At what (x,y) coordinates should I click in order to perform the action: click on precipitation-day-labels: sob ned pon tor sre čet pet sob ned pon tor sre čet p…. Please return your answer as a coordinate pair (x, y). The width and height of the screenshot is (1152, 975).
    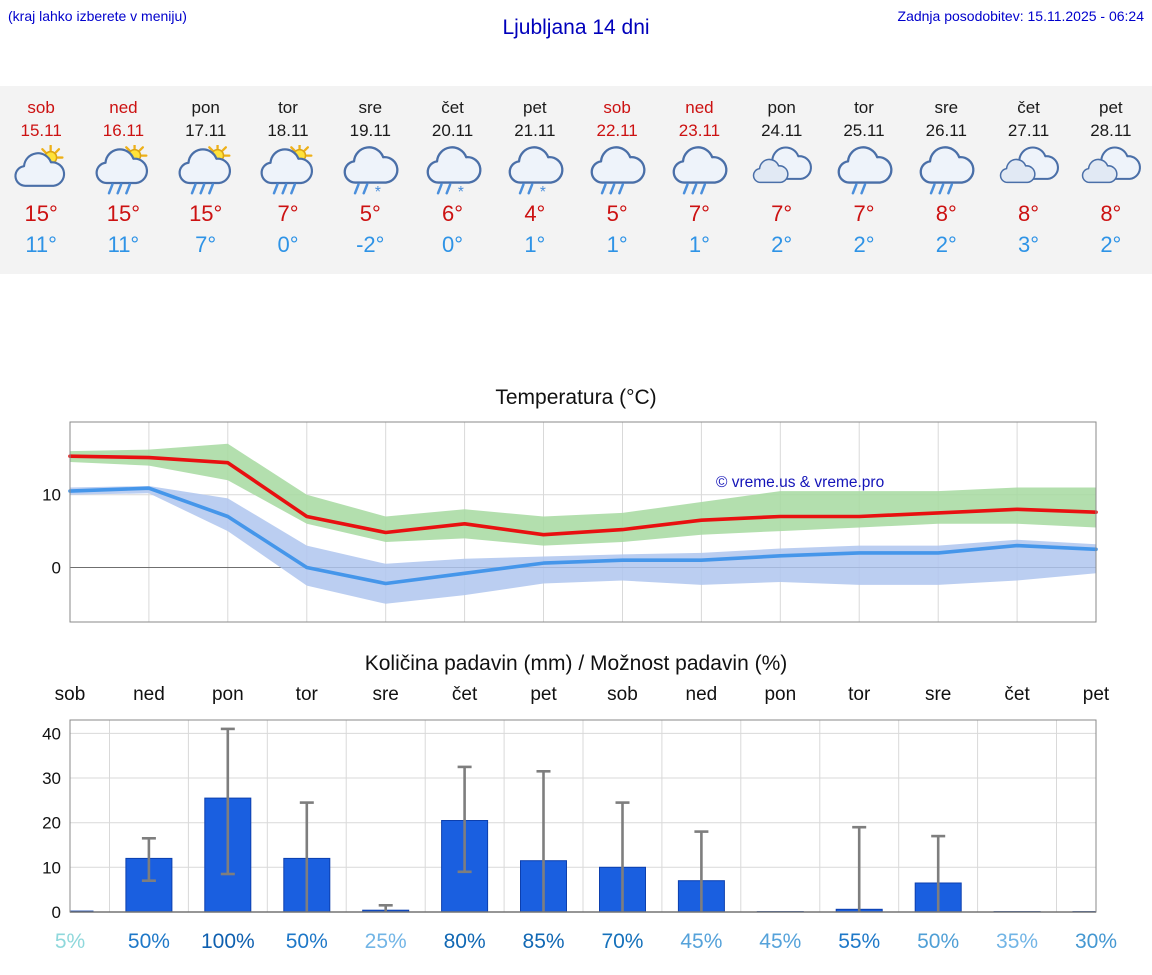
    Looking at the image, I should click on (576, 698).